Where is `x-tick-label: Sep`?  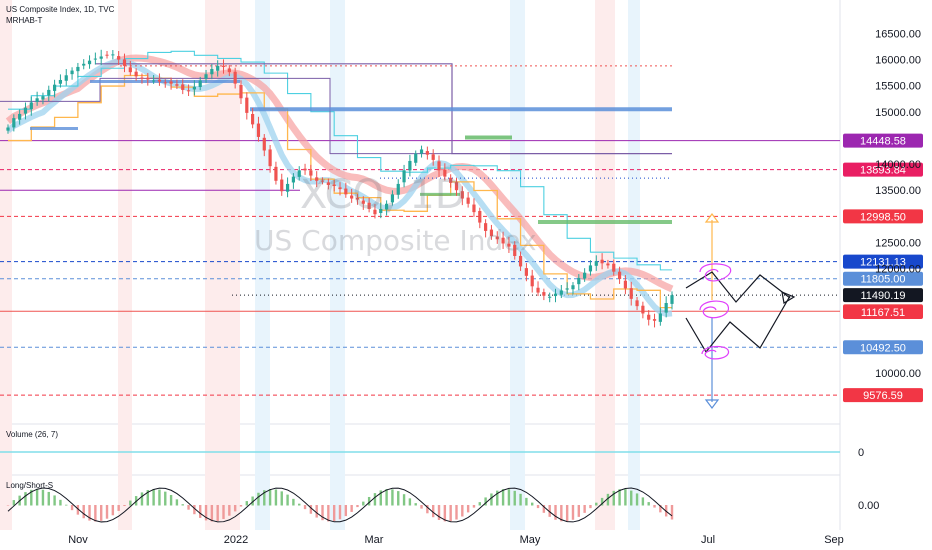 x-tick-label: Sep is located at coordinates (834, 540).